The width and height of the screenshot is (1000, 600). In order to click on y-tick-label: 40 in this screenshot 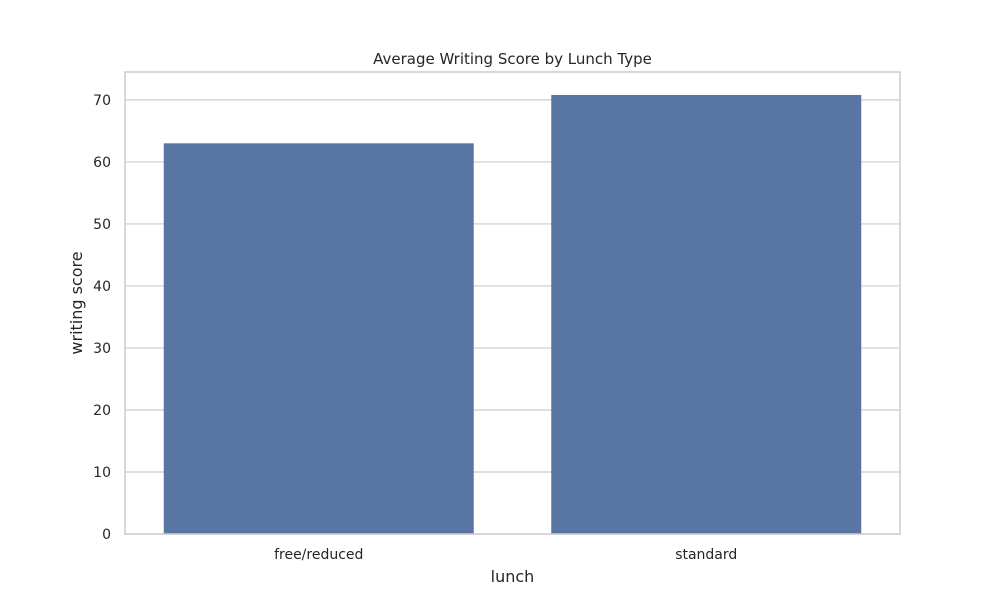, I will do `click(102, 287)`.